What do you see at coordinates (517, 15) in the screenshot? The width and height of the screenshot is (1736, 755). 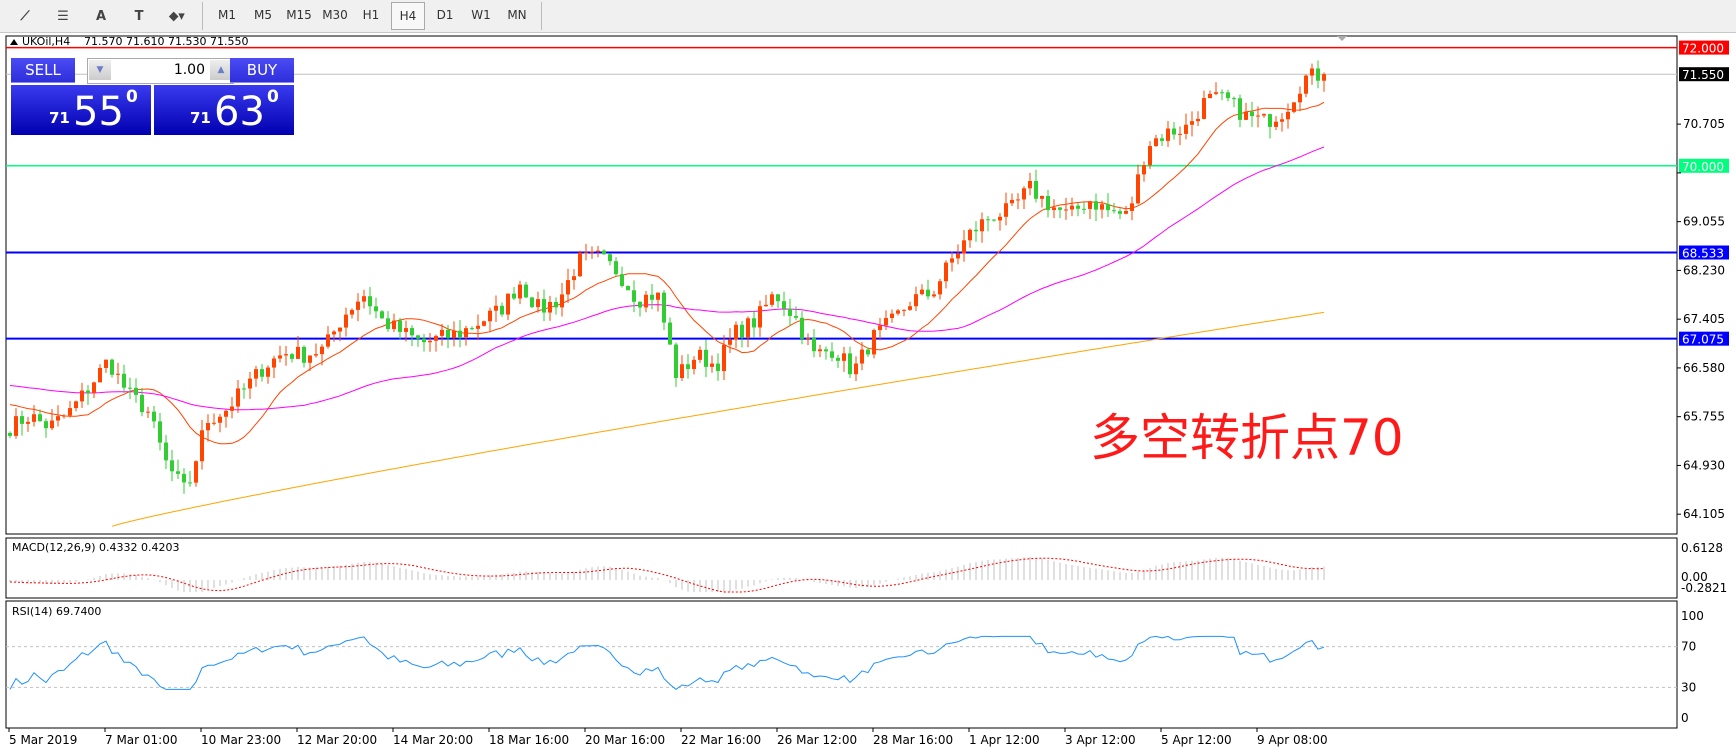 I see `timeframe-mn: MN` at bounding box center [517, 15].